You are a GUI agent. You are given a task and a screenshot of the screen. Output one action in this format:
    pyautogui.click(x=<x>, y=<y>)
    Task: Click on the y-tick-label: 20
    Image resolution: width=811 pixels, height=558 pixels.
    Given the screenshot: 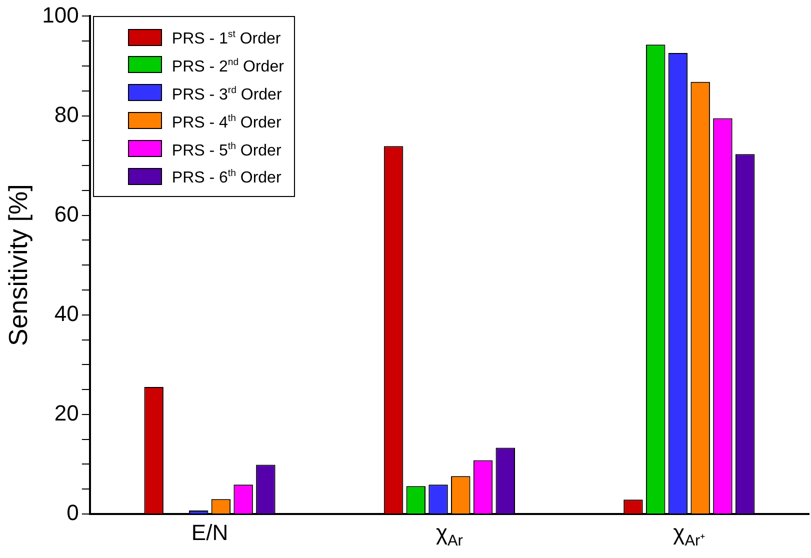 What is the action you would take?
    pyautogui.click(x=66, y=413)
    